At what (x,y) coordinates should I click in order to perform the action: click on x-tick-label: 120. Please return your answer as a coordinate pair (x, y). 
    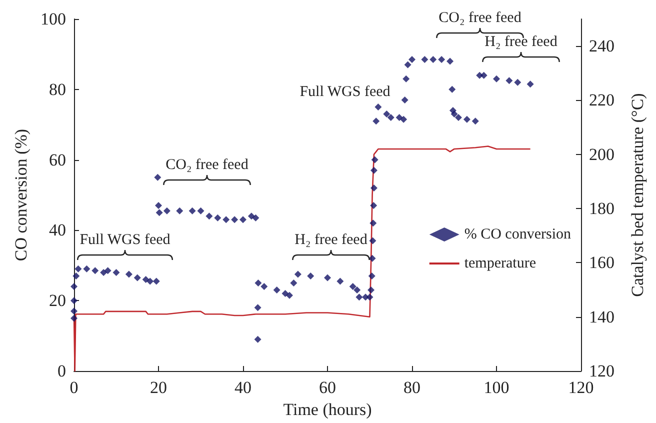
    Looking at the image, I should click on (581, 387).